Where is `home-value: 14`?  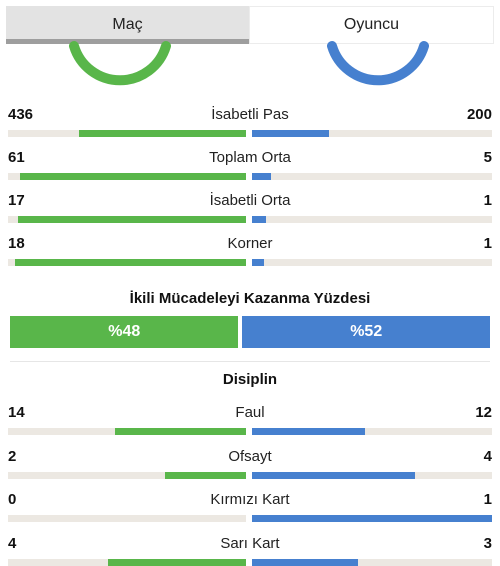
home-value: 14 is located at coordinates (16, 412).